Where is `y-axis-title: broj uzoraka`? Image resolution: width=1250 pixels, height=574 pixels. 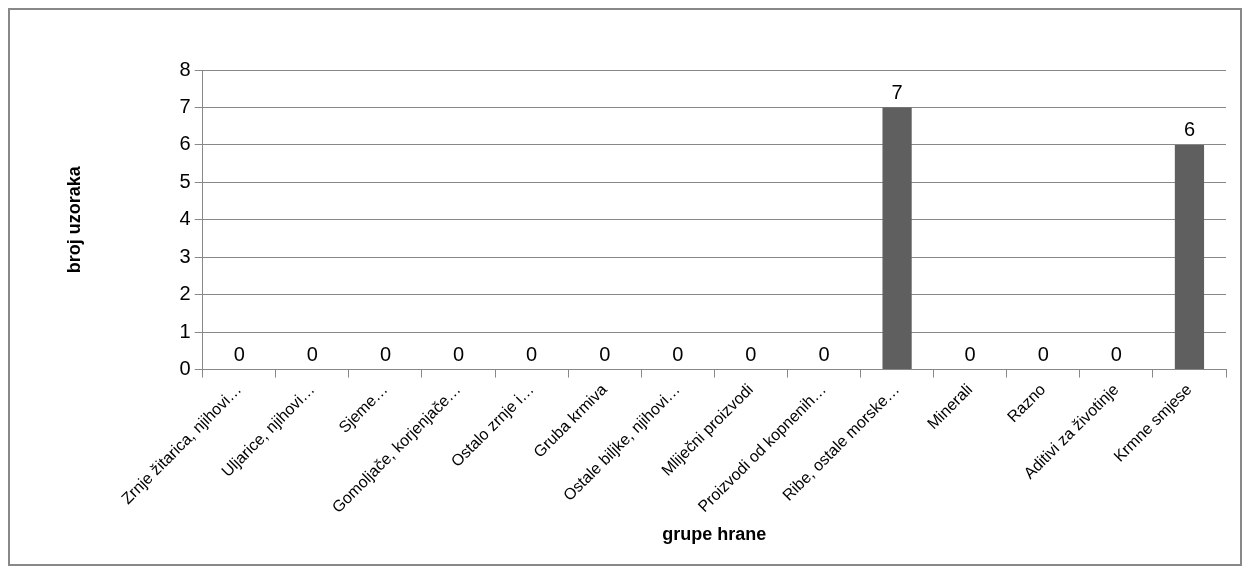 y-axis-title: broj uzoraka is located at coordinates (73, 219).